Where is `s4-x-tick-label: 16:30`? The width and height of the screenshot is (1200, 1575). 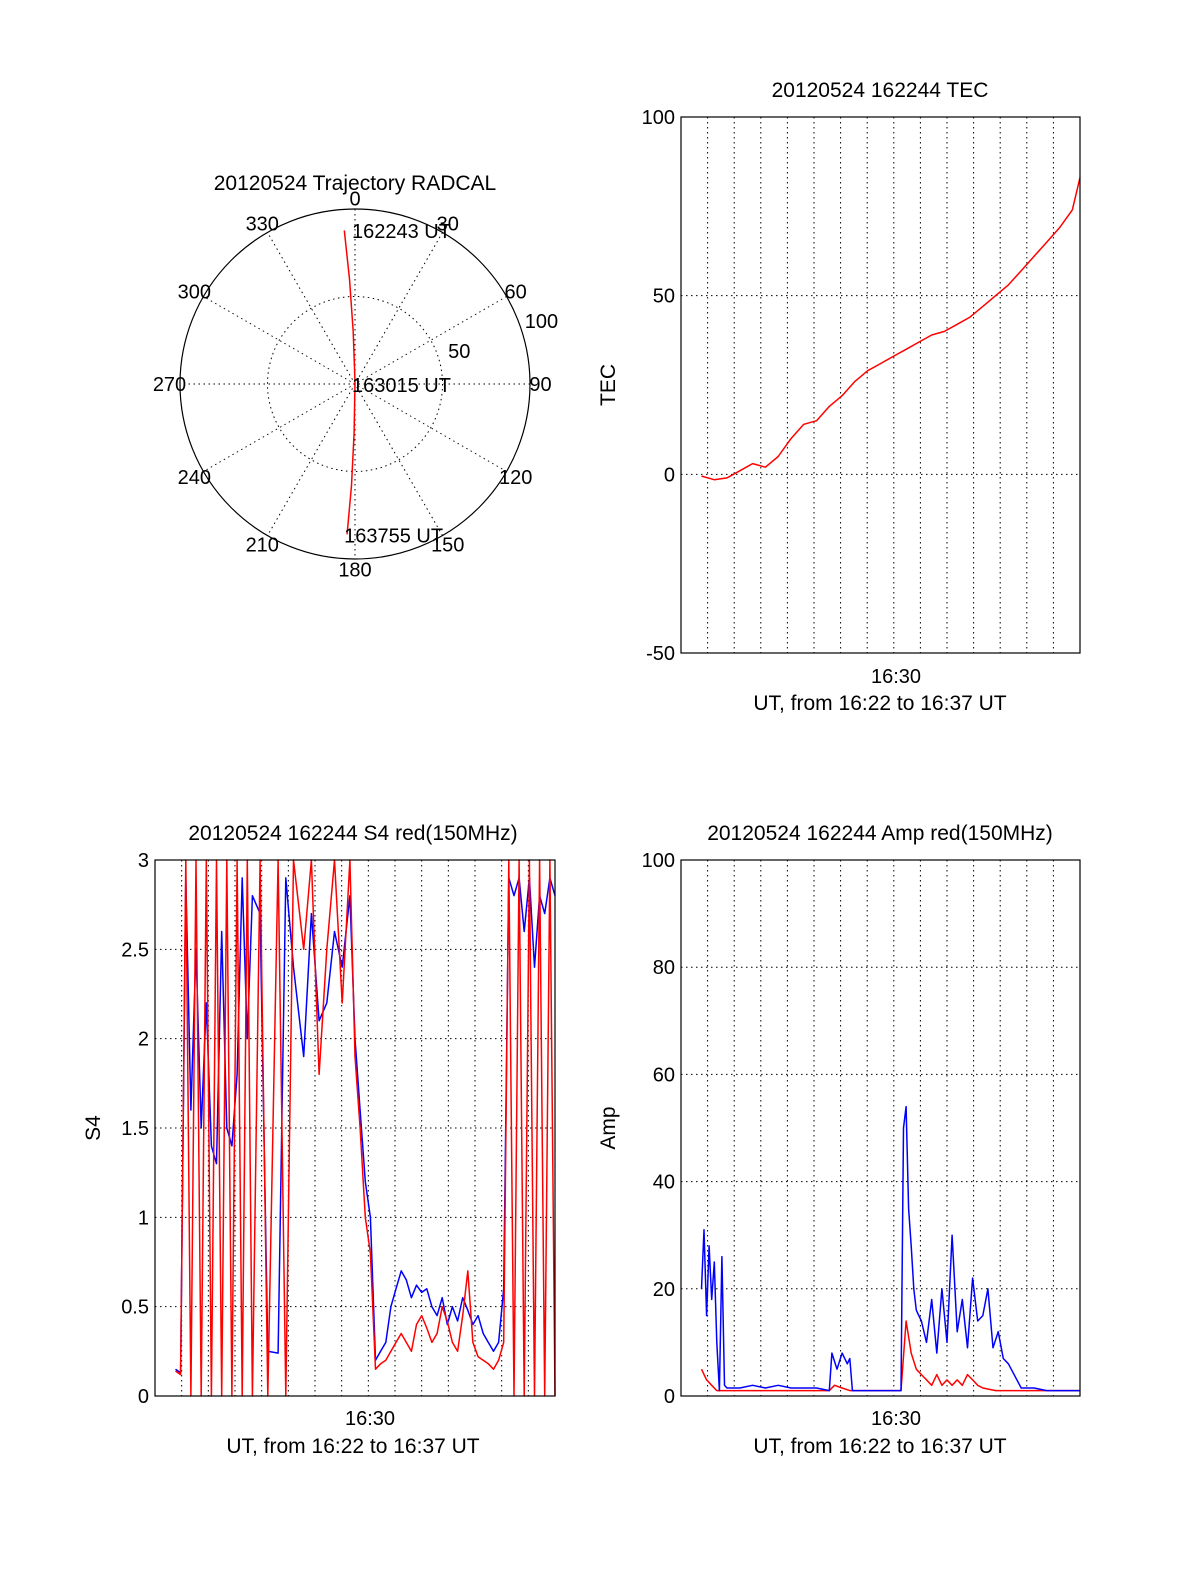 s4-x-tick-label: 16:30 is located at coordinates (370, 1419).